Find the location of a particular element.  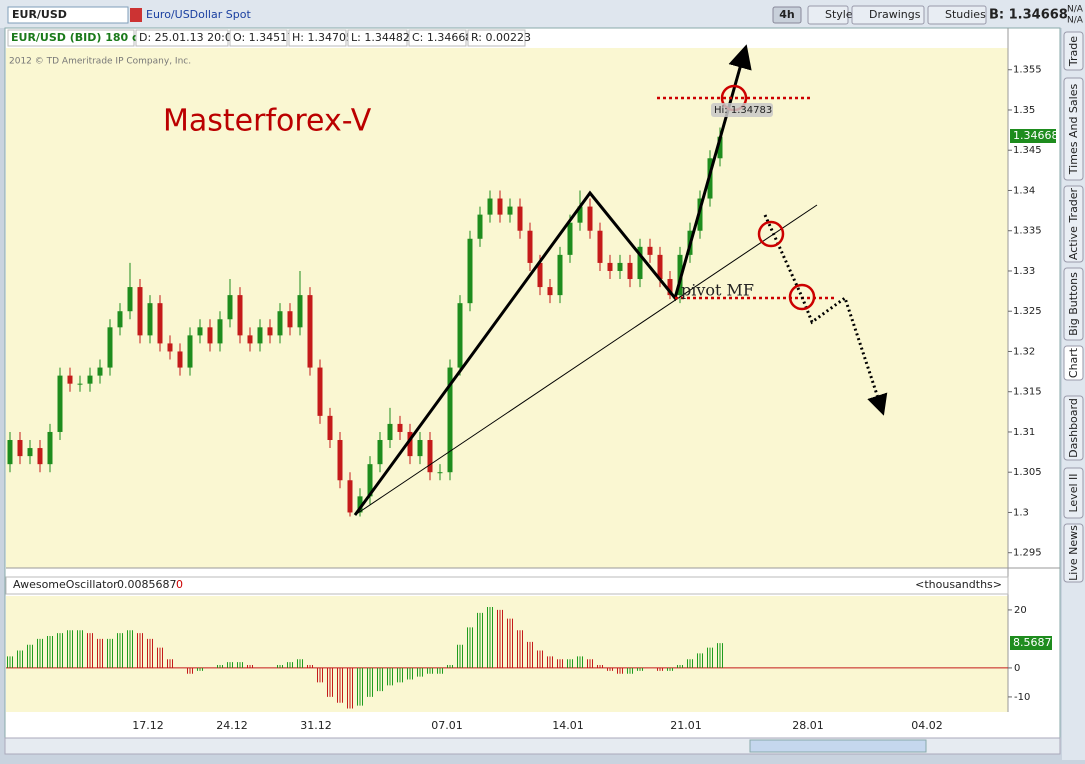

y-tick-label: 1.305 is located at coordinates (1027, 472).